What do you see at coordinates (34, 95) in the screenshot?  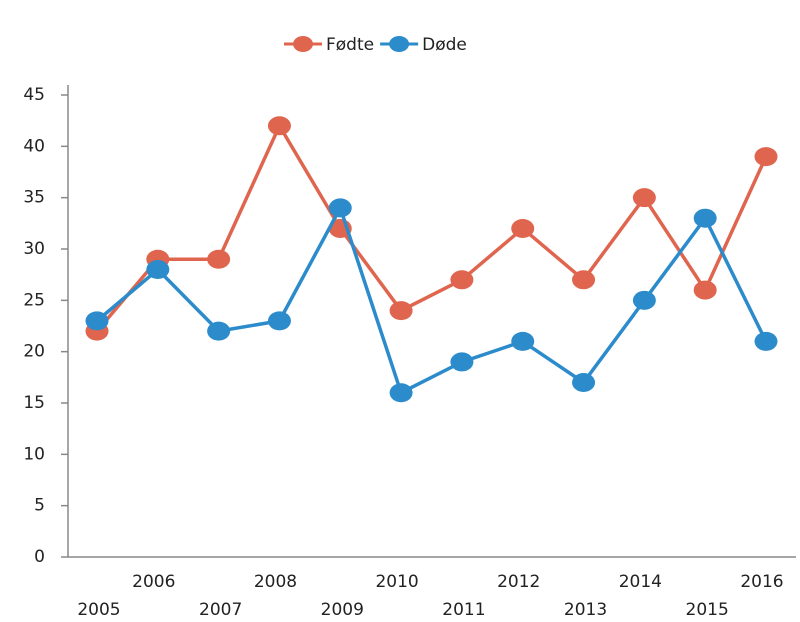 I see `y-tick-label: 45` at bounding box center [34, 95].